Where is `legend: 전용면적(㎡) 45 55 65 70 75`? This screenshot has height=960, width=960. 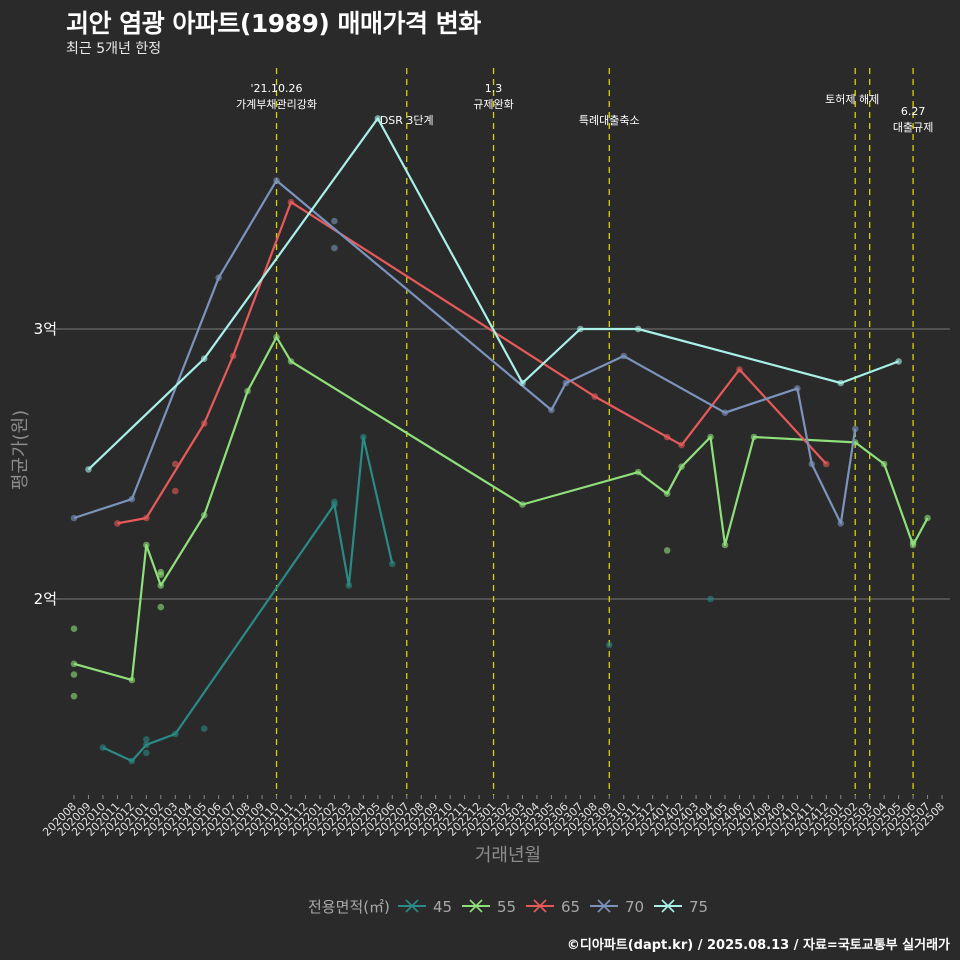 legend: 전용면적(㎡) 45 55 65 70 75 is located at coordinates (508, 907).